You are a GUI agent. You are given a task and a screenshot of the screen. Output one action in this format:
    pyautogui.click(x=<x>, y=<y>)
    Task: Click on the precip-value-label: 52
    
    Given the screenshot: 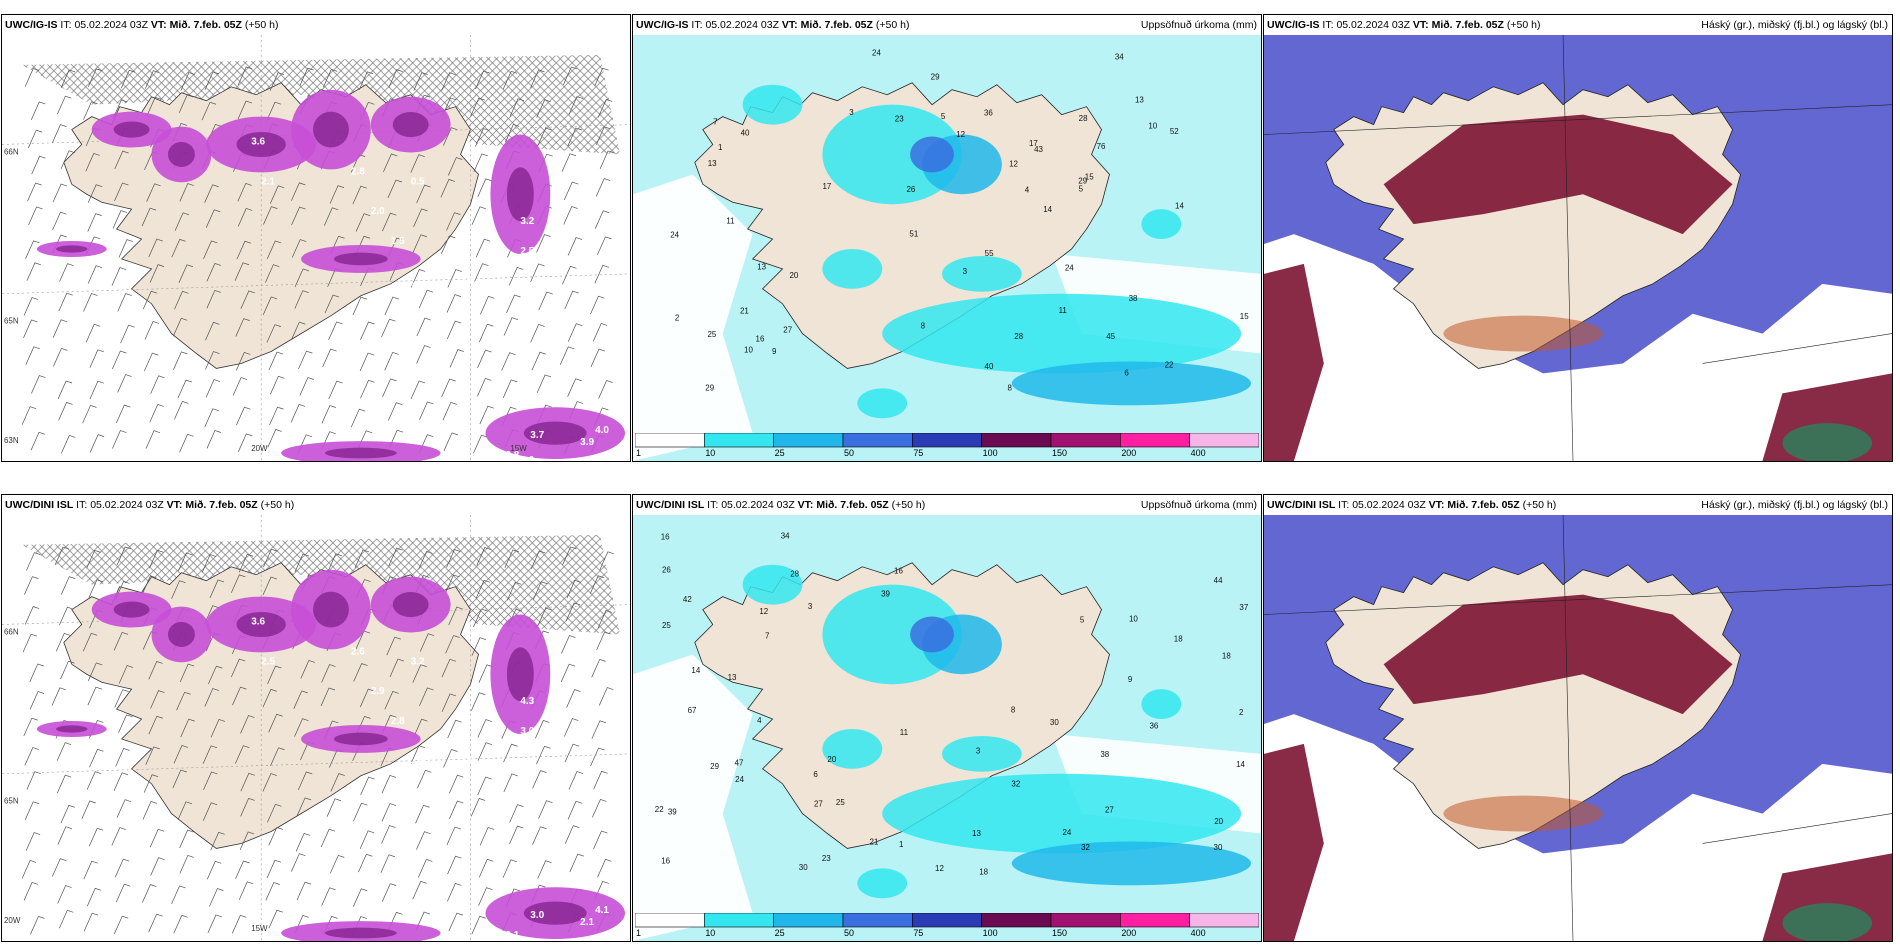 What is the action you would take?
    pyautogui.click(x=1174, y=131)
    